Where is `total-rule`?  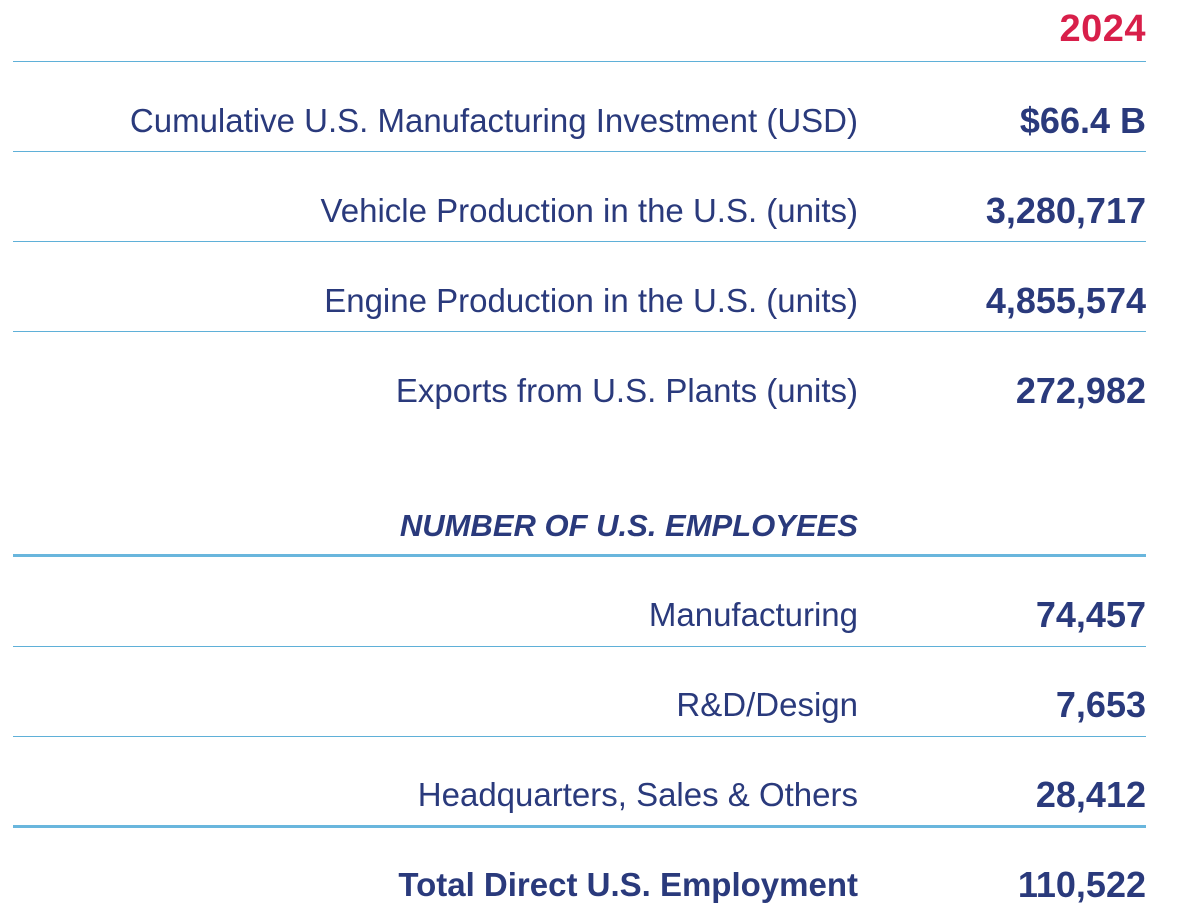
total-rule is located at coordinates (579, 826).